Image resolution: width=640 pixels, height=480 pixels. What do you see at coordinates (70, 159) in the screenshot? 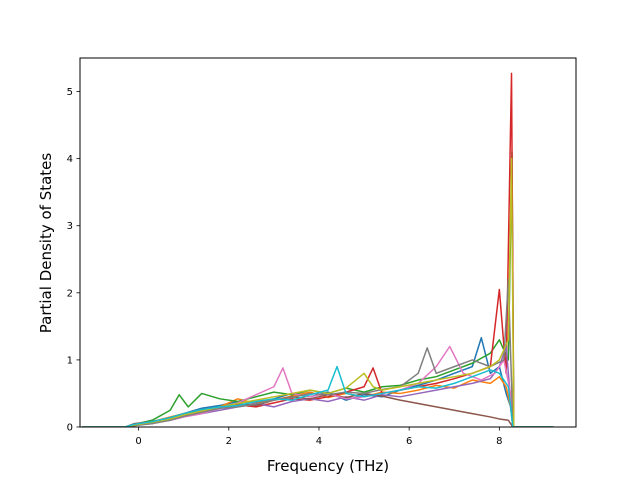
I see `y-tick-label: 4` at bounding box center [70, 159].